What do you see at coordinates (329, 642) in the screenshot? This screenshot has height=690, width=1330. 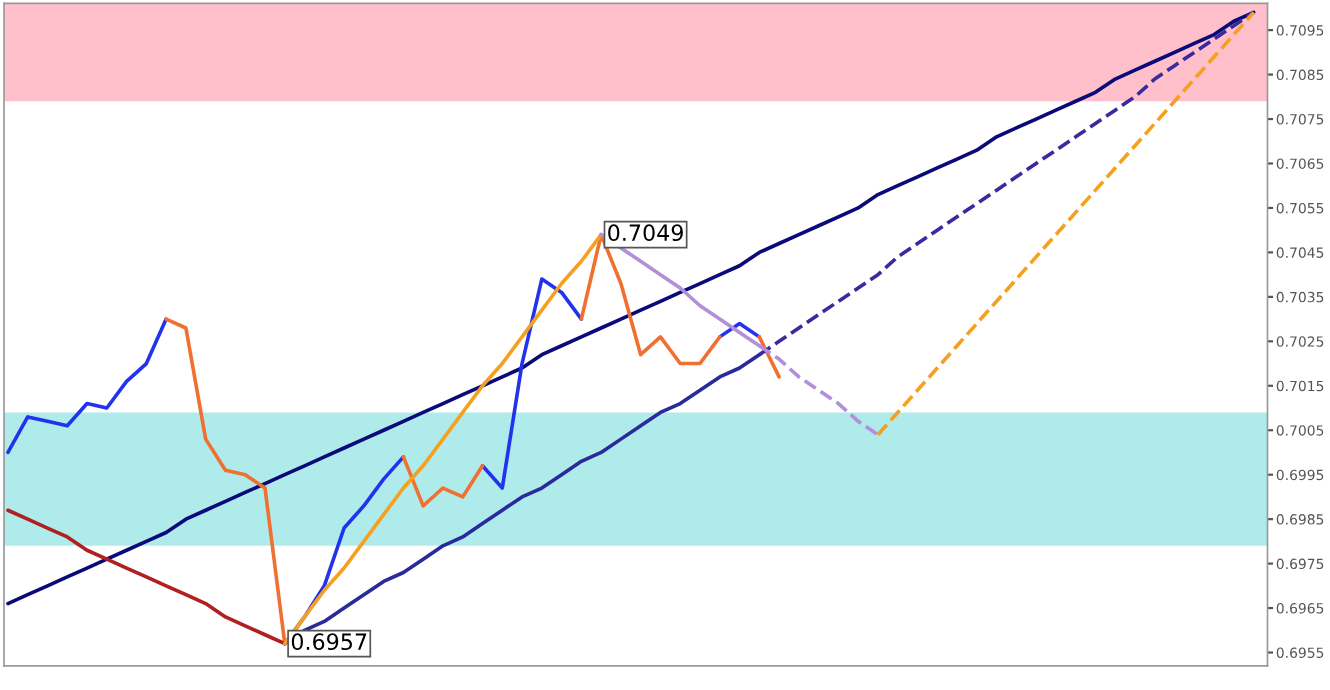 I see `annotation: 0.6957` at bounding box center [329, 642].